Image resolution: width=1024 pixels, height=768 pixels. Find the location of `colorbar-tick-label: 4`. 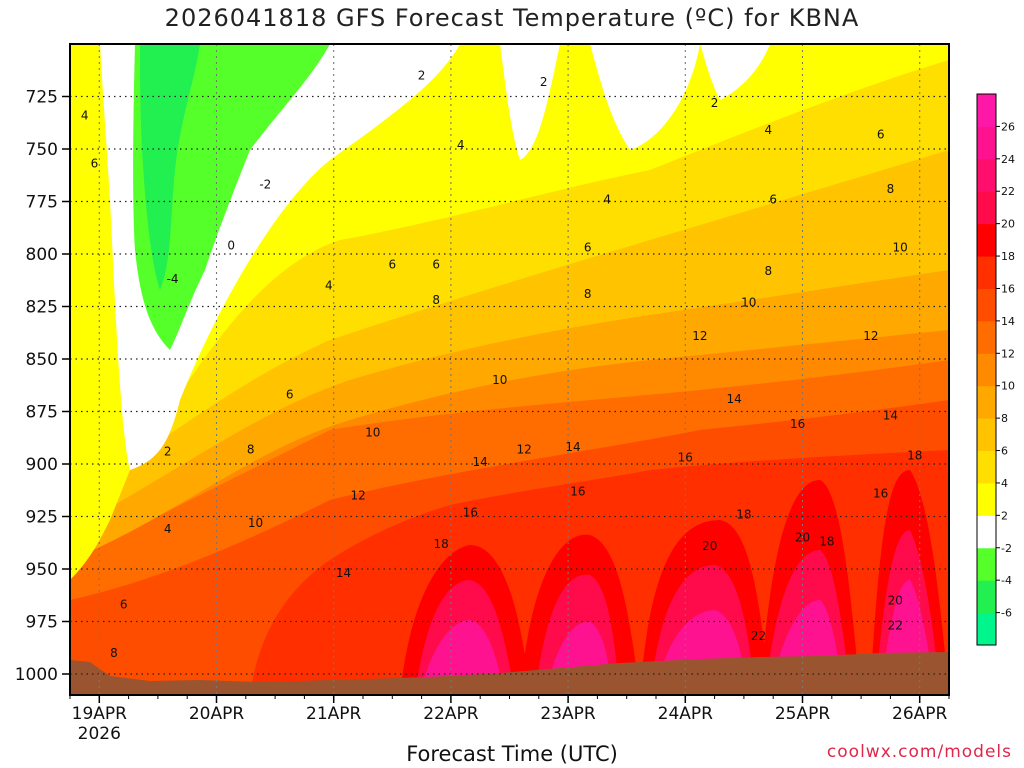

colorbar-tick-label: 4 is located at coordinates (1004, 483).